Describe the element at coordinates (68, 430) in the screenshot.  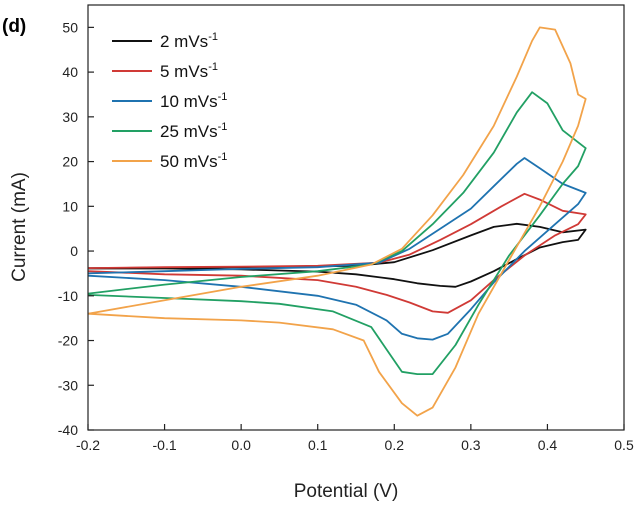
I see `y-tick-label: -40` at that location.